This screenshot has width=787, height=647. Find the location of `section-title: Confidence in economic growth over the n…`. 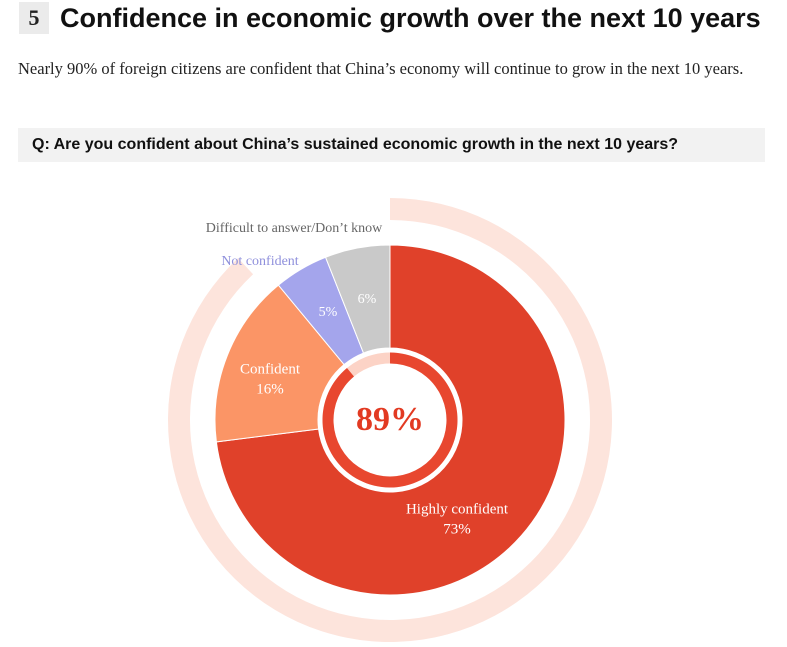

section-title: Confidence in economic growth over the n… is located at coordinates (410, 18).